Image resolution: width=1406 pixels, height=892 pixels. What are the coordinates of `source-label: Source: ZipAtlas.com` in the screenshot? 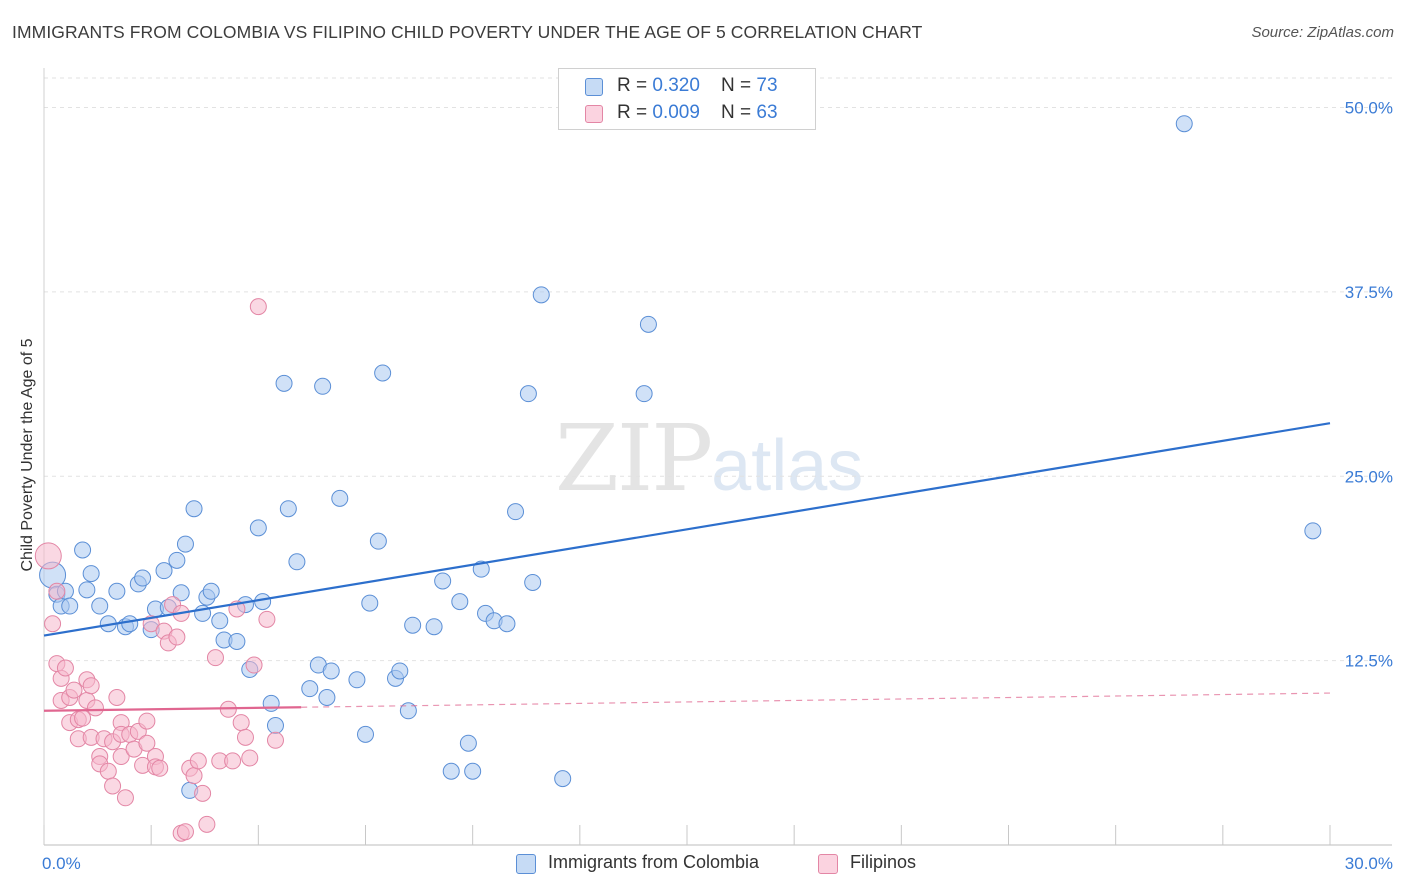 It's located at (1322, 32).